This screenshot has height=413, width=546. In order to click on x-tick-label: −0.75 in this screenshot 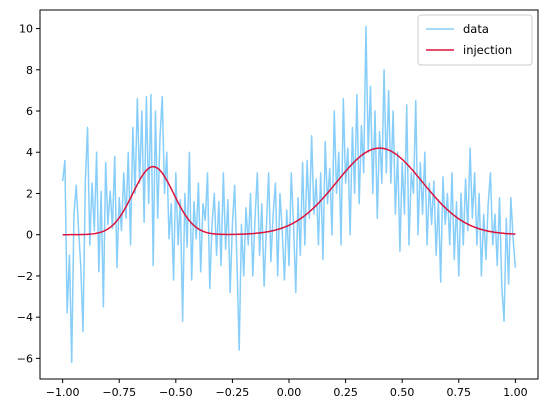, I will do `click(119, 392)`.